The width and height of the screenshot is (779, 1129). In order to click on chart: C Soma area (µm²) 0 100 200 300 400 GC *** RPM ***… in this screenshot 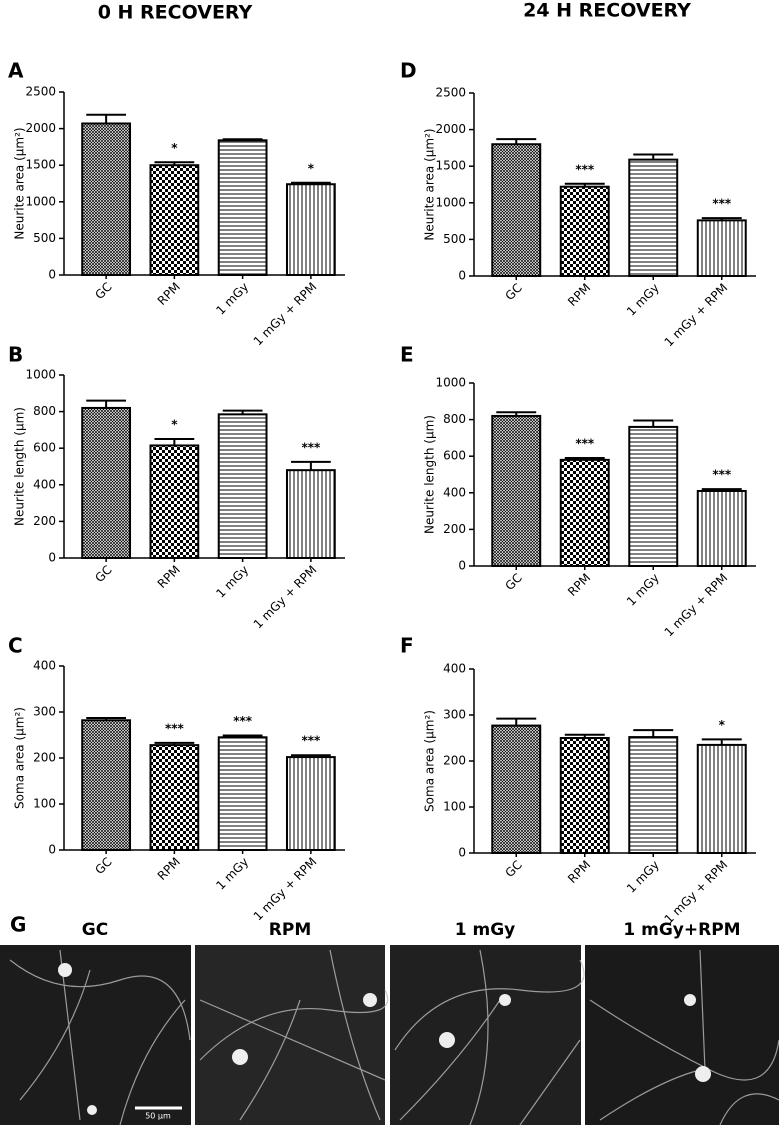, I will do `click(176, 779)`.